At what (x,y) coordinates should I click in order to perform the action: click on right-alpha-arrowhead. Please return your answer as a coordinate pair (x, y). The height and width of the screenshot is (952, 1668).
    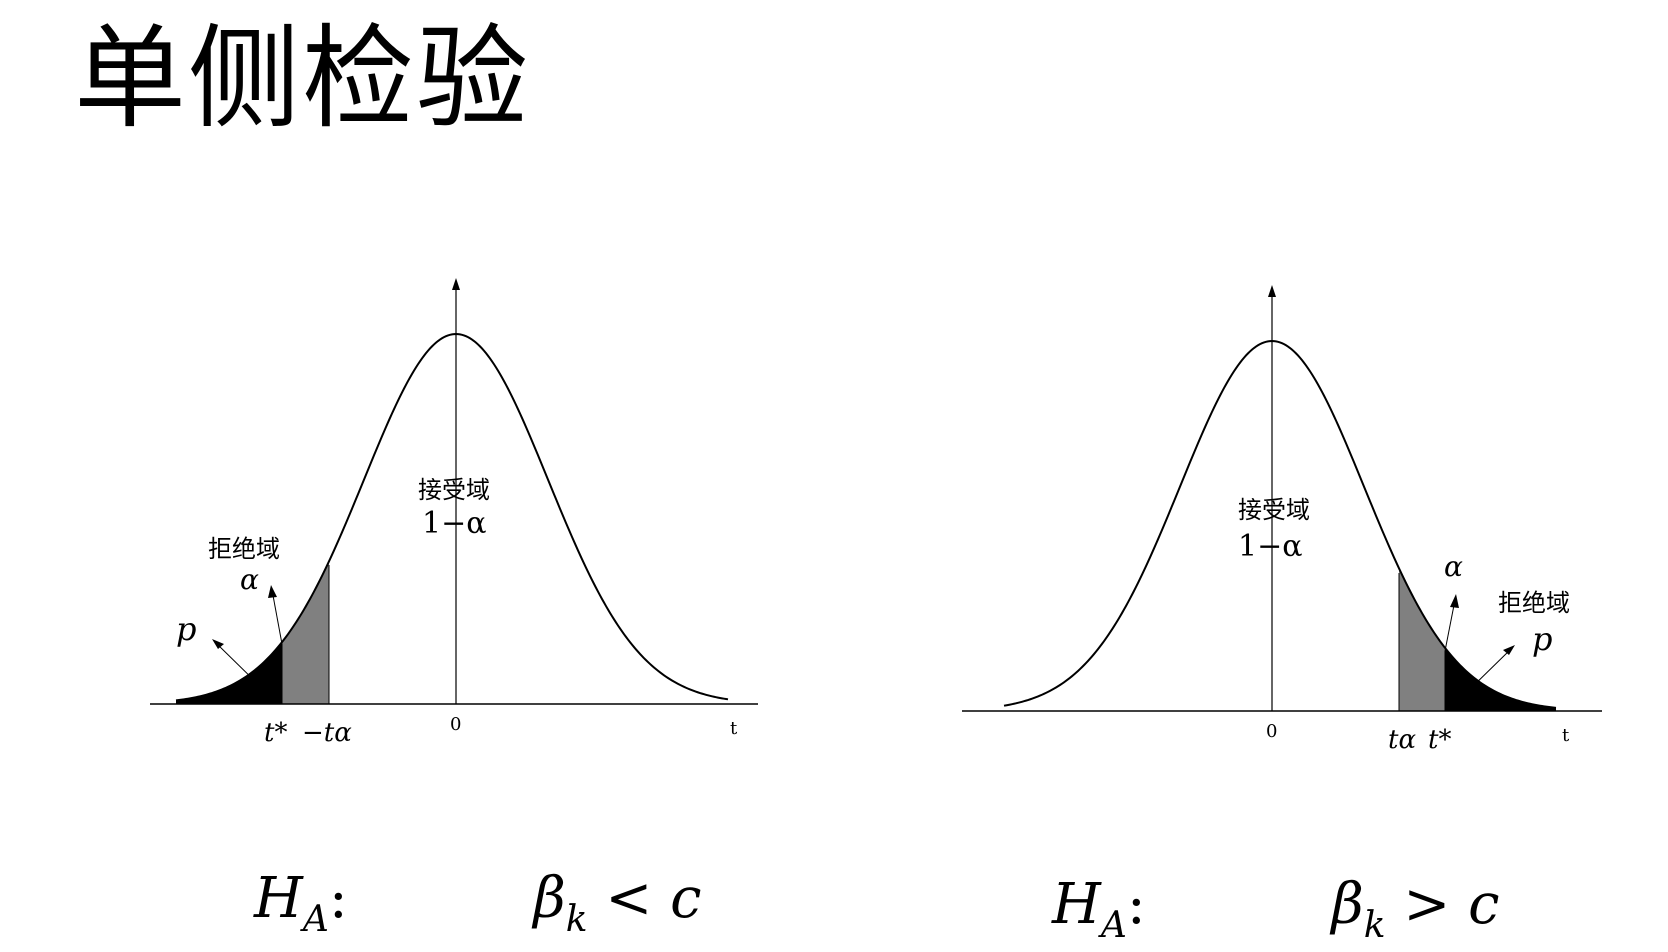
    Looking at the image, I should click on (1454, 601).